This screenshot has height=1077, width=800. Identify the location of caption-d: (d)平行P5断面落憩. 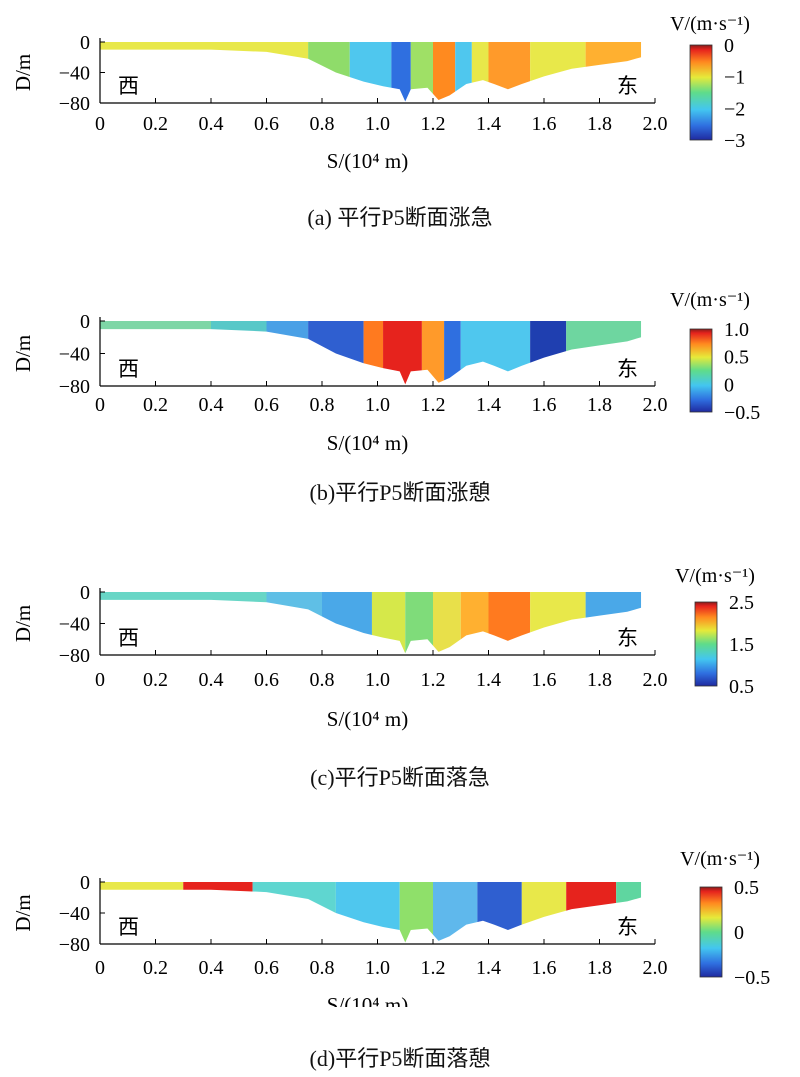
(400, 1058).